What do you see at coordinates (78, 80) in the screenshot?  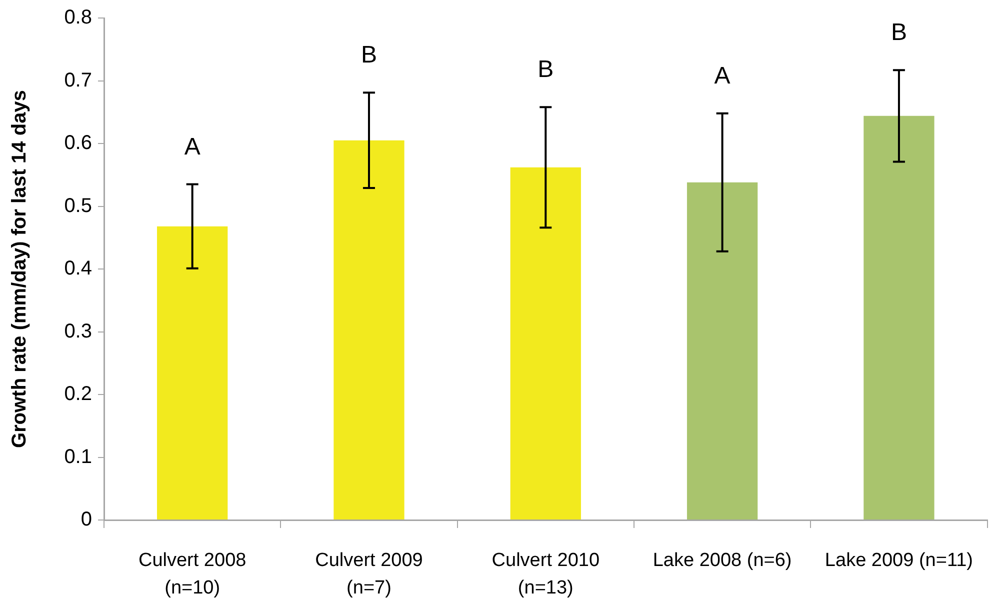 I see `y-tick-label: 0.7` at bounding box center [78, 80].